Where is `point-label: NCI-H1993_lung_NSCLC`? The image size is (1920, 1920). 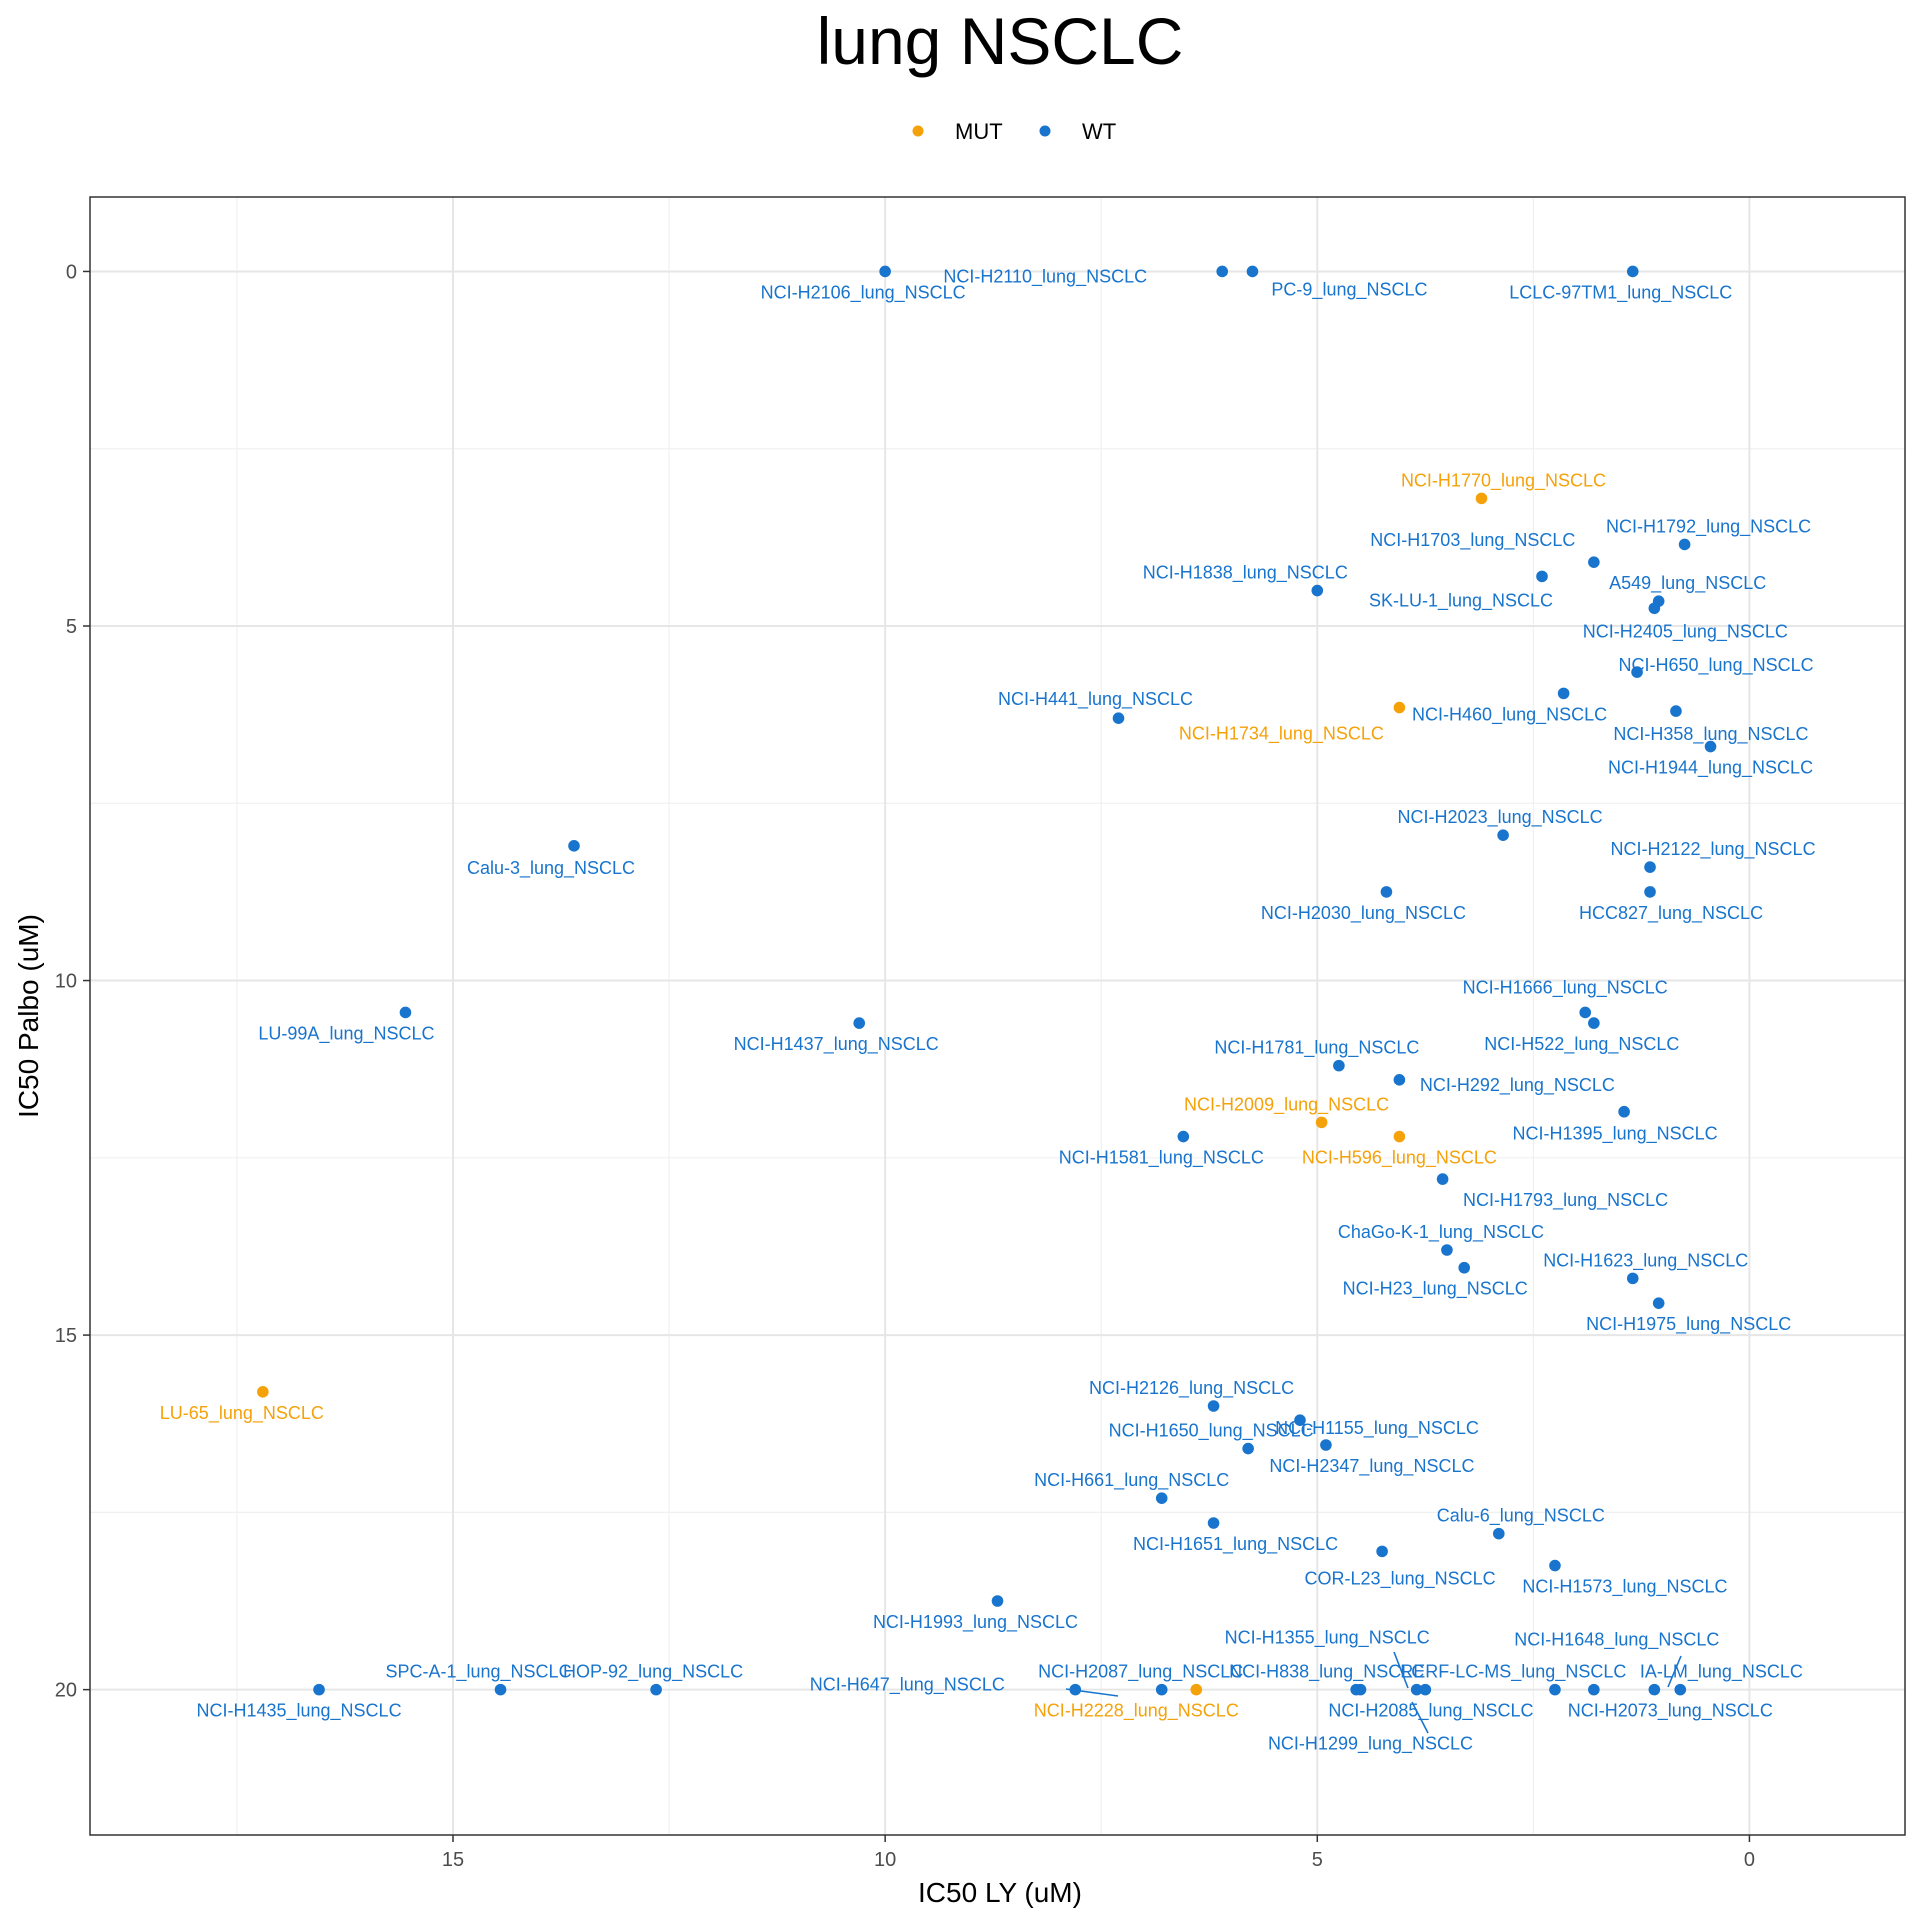
point-label: NCI-H1993_lung_NSCLC is located at coordinates (975, 1622).